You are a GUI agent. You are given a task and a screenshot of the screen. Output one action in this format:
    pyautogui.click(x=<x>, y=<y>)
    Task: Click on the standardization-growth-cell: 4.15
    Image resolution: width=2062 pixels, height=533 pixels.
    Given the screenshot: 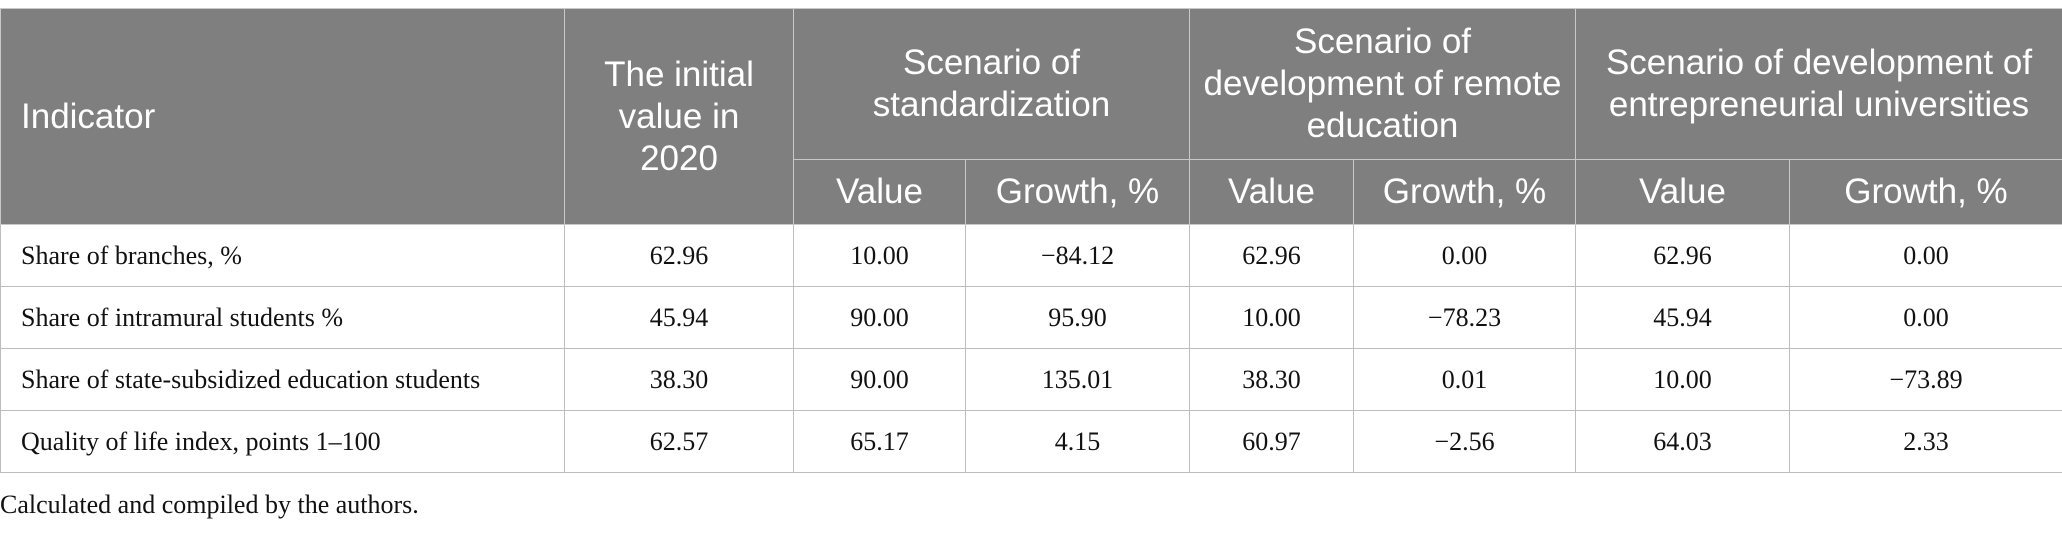 What is the action you would take?
    pyautogui.click(x=1077, y=441)
    